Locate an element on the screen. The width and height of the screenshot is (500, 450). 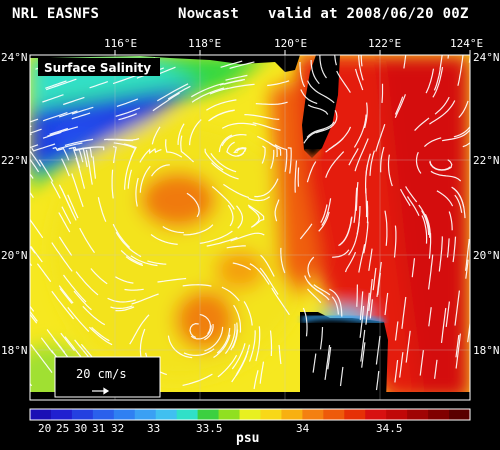
panel-label: Surface Salinity is located at coordinates (97, 68).